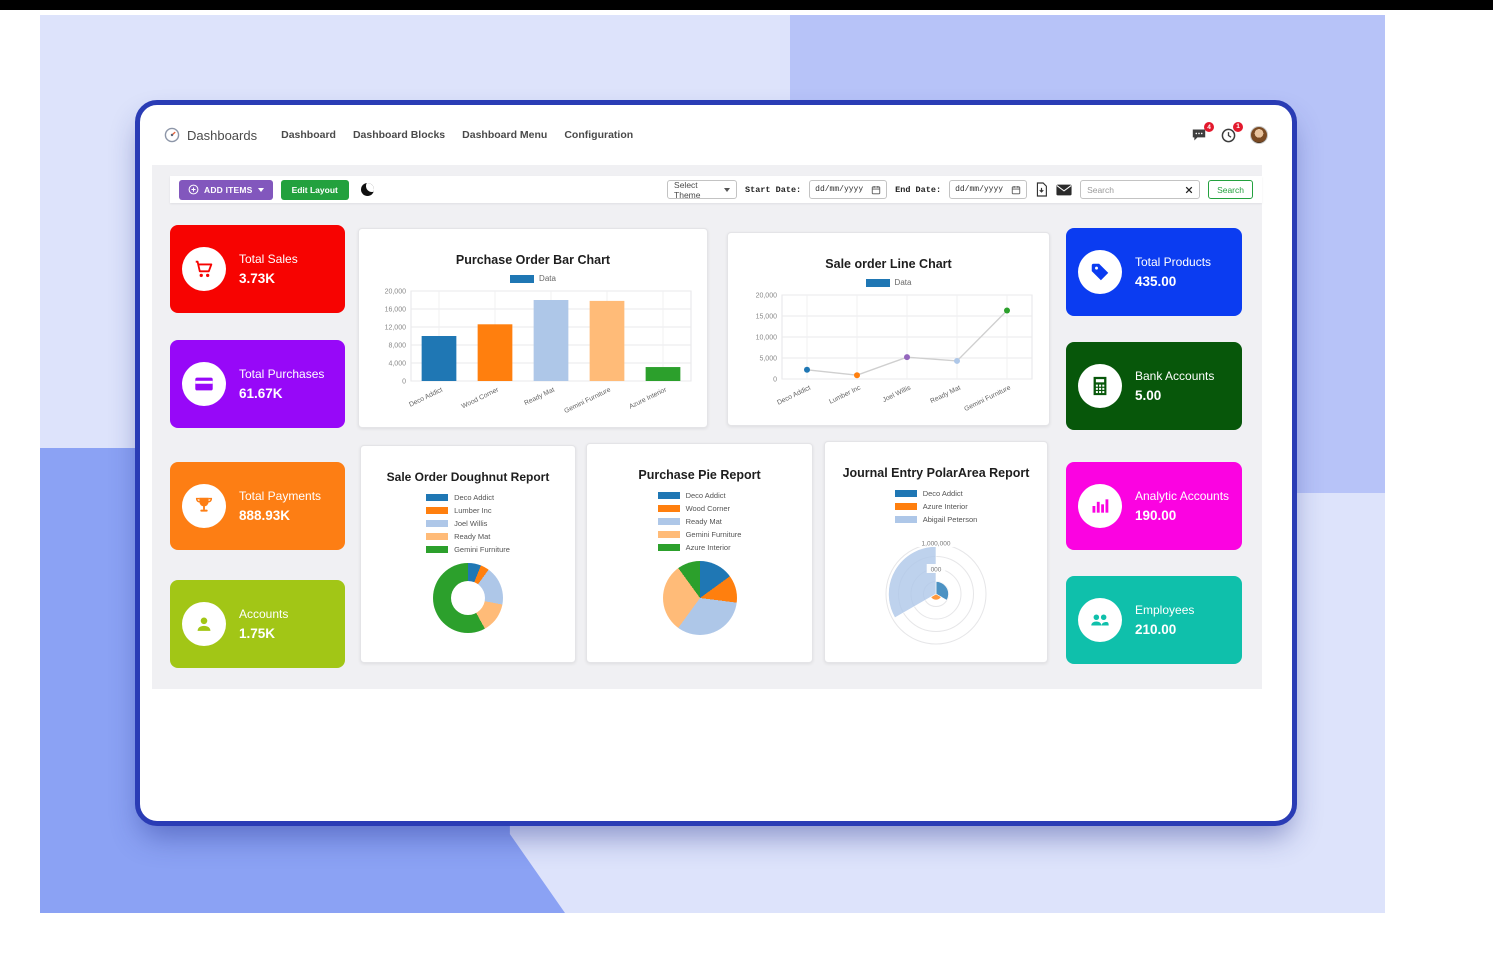 The height and width of the screenshot is (967, 1493). I want to click on svg-text: 1,000,000, so click(936, 544).